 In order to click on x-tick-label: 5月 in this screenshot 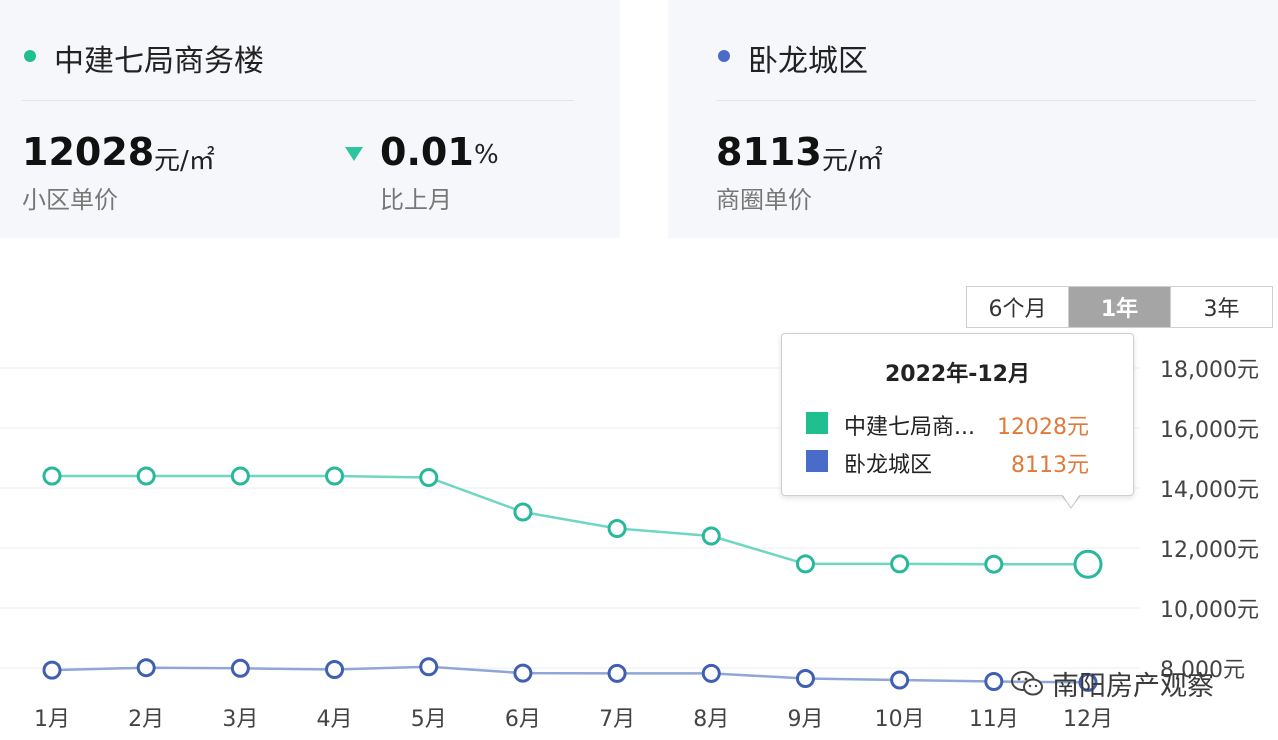, I will do `click(429, 719)`.